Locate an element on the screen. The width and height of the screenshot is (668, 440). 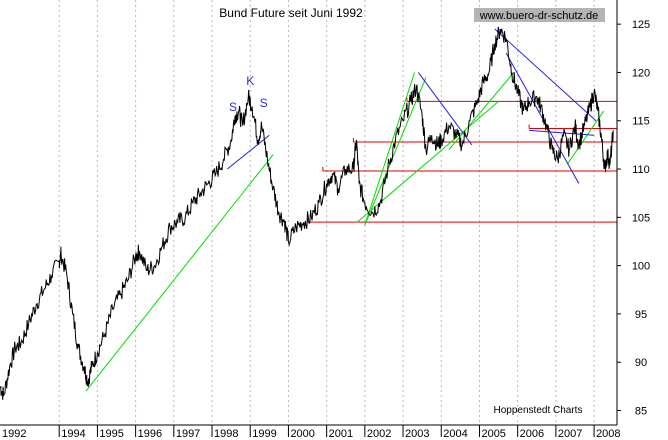
x-tick-label: 2004 is located at coordinates (455, 434).